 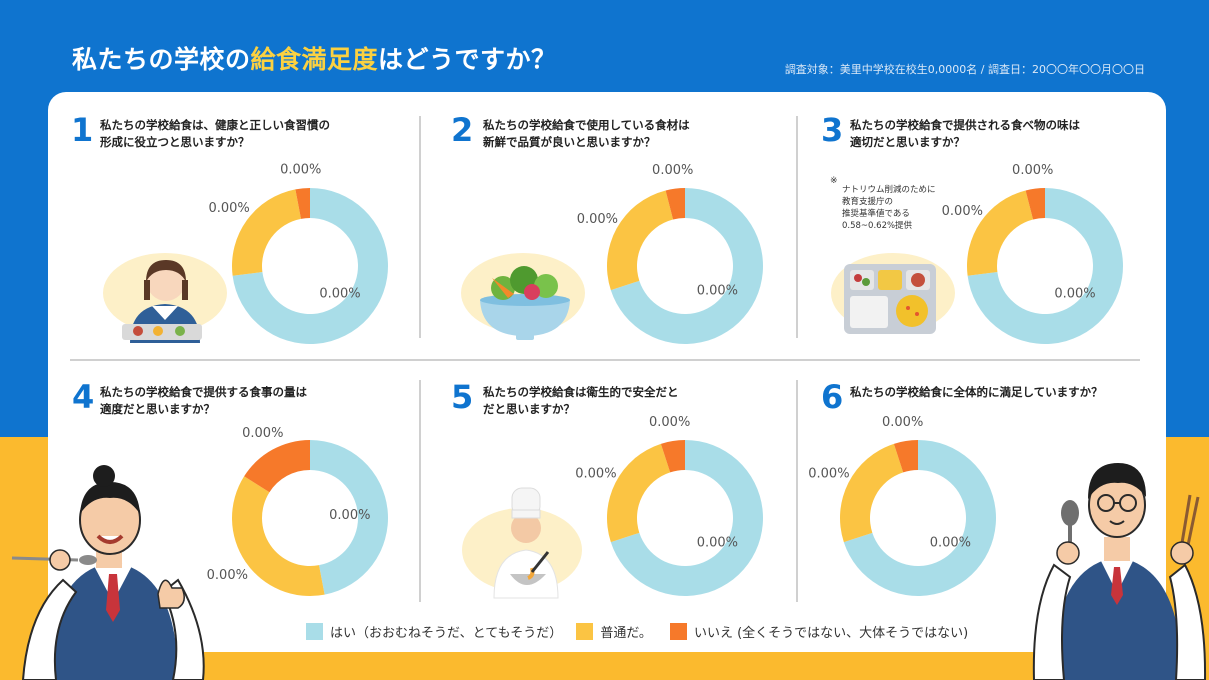 What do you see at coordinates (523, 296) in the screenshot?
I see `salad-bowl-illustration` at bounding box center [523, 296].